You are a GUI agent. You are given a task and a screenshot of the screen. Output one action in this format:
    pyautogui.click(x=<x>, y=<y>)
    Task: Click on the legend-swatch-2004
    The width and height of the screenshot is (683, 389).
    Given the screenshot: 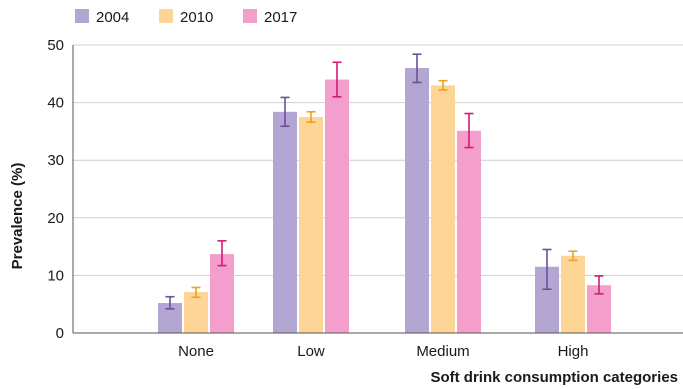 What is the action you would take?
    pyautogui.click(x=82, y=16)
    